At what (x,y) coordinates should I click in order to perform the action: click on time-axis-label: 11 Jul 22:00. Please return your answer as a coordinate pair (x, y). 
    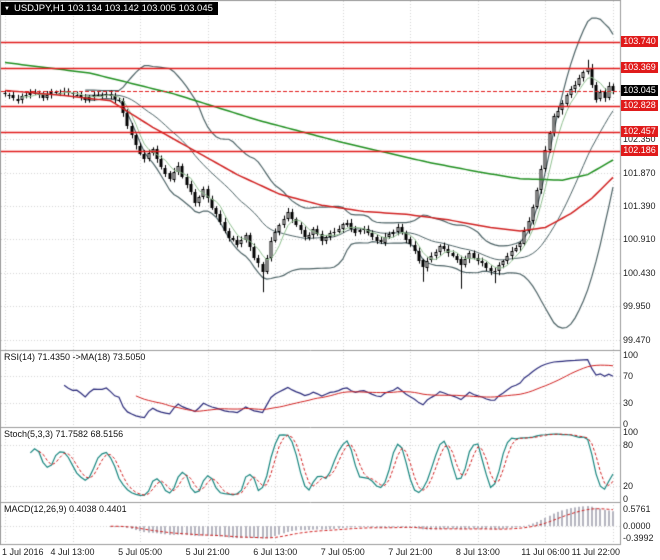
    Looking at the image, I should click on (595, 552).